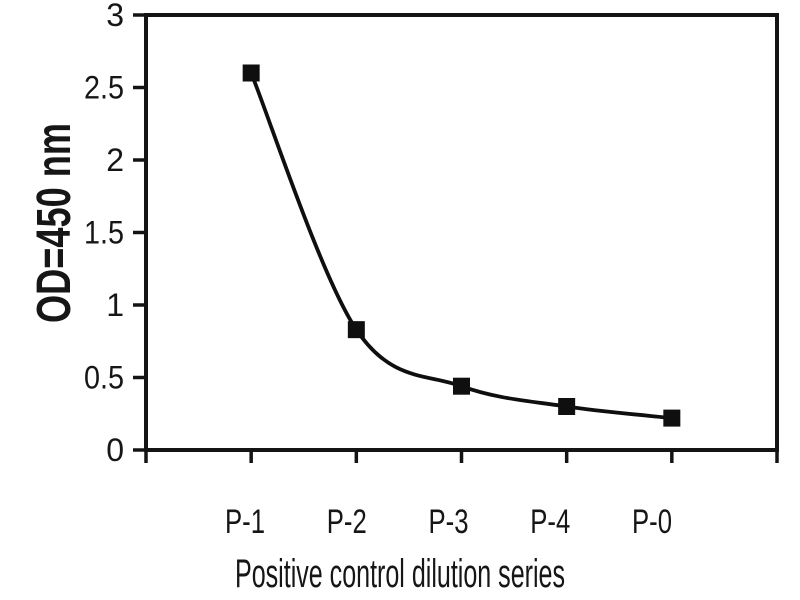 Image resolution: width=800 pixels, height=600 pixels. I want to click on y-tick-label: 0, so click(115, 450).